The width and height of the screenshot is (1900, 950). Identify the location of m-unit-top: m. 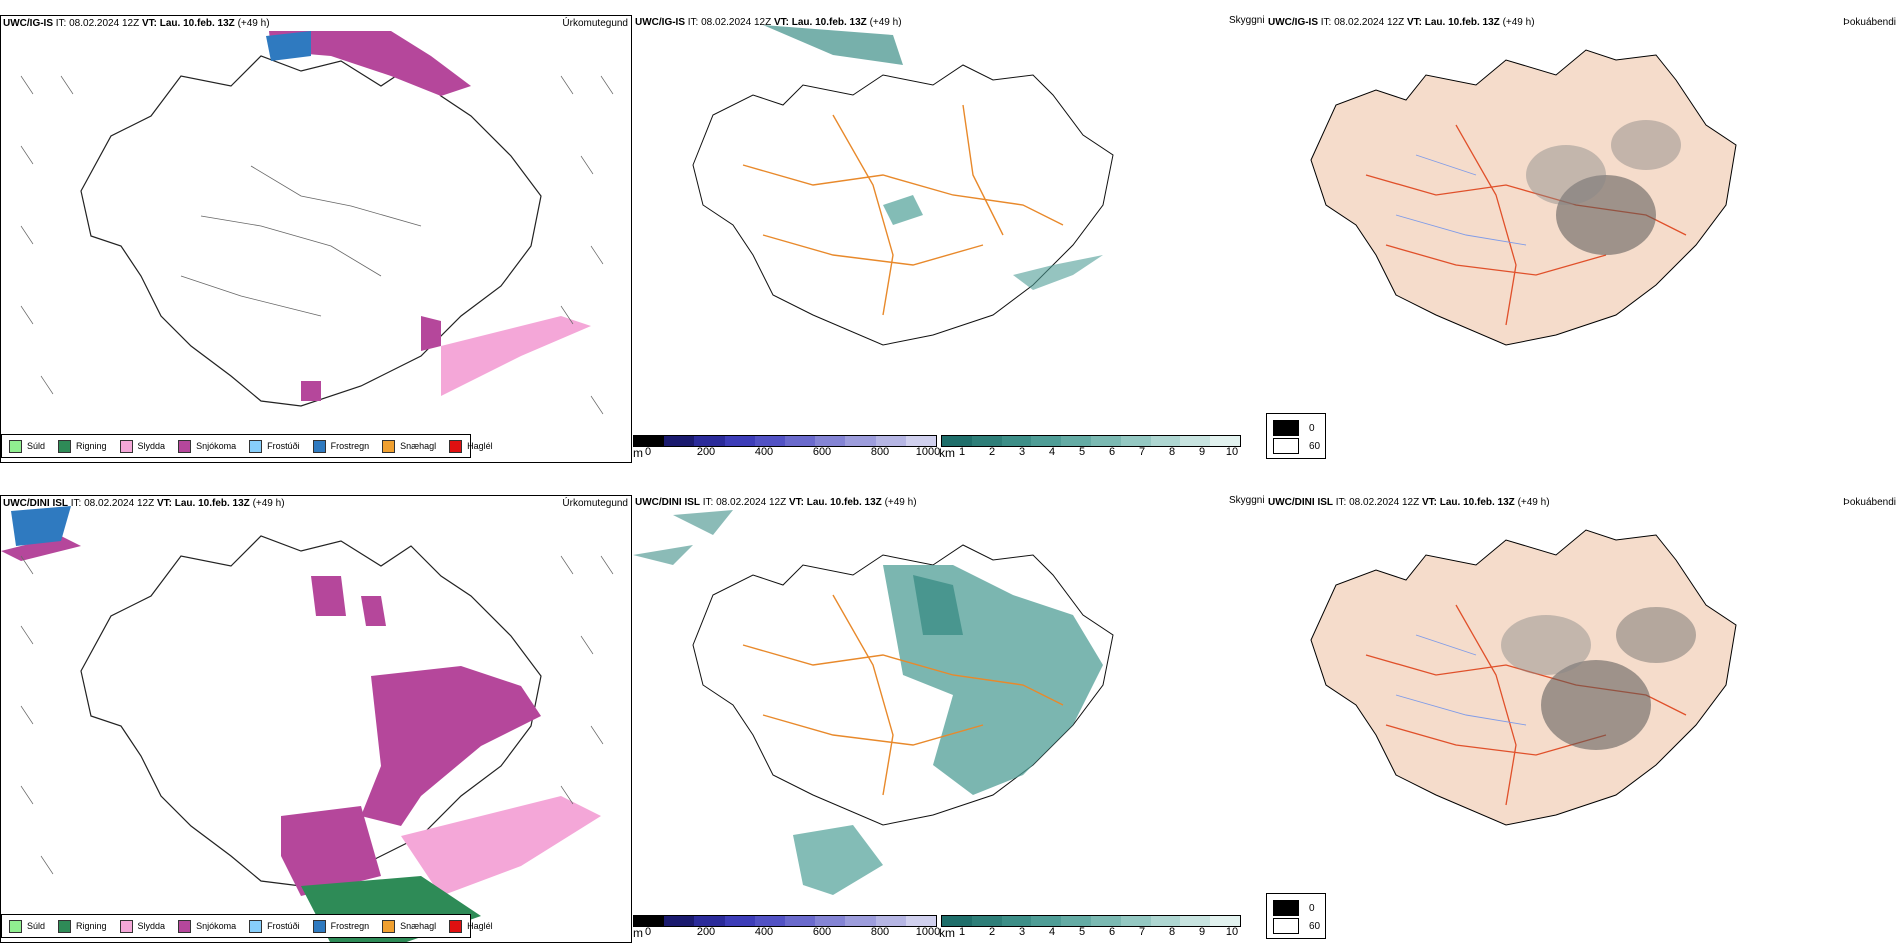
(638, 453).